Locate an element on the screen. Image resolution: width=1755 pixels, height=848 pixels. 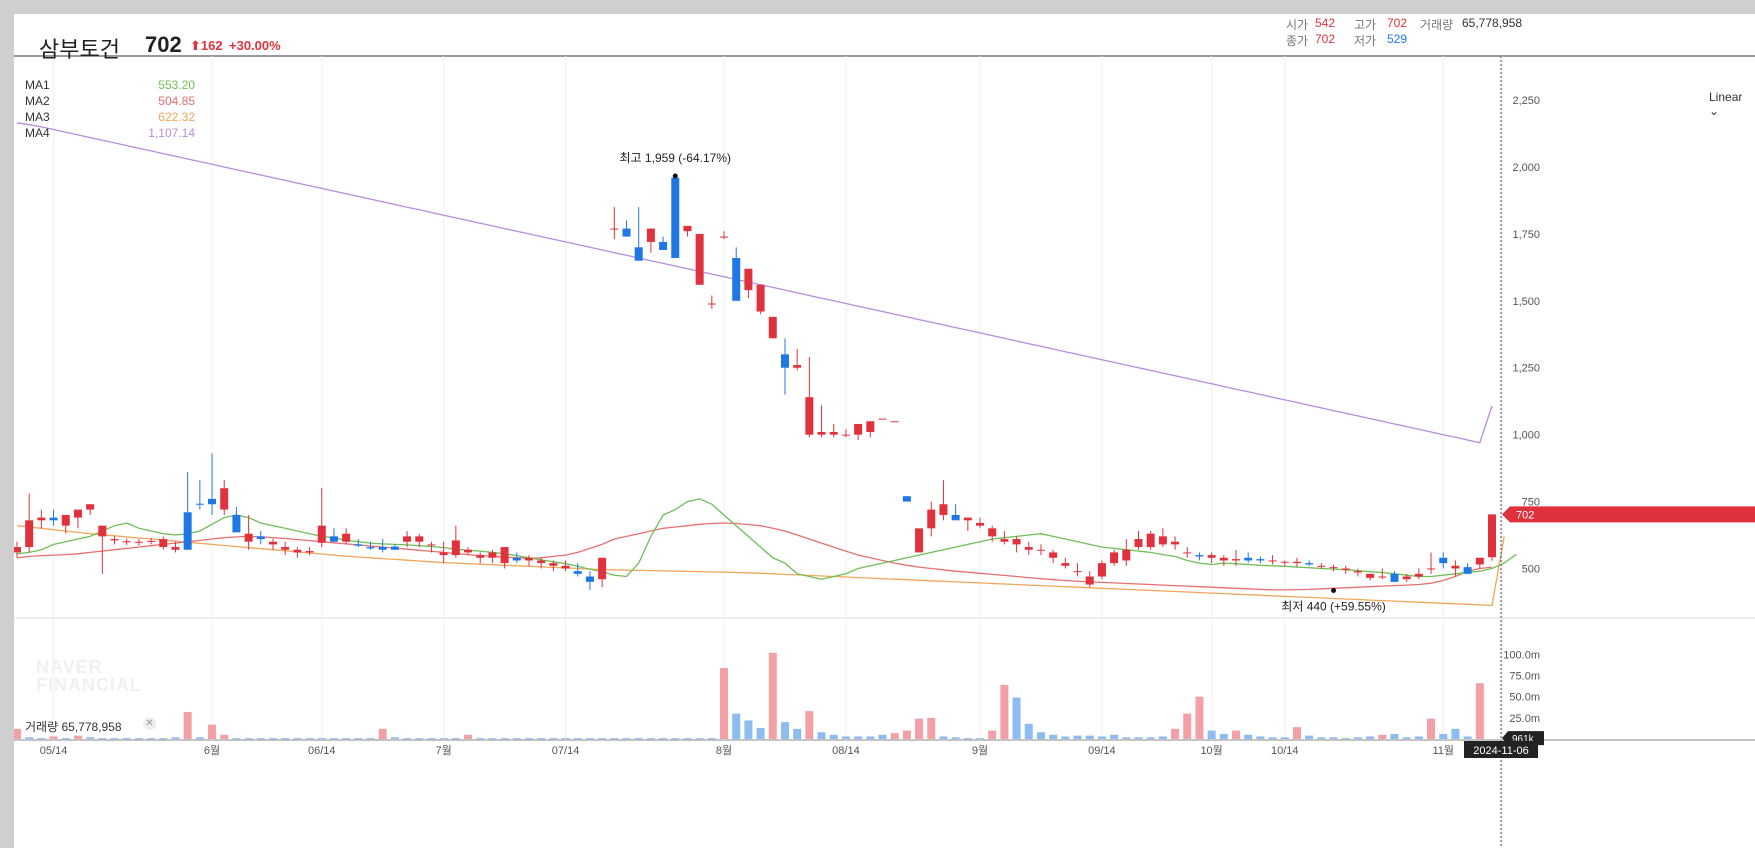
ma2-line is located at coordinates (754, 556).